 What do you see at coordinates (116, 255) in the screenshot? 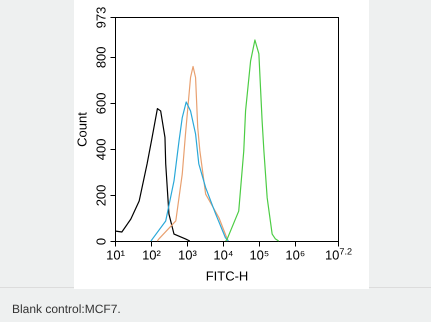
I see `x-tick-label: 10¹` at bounding box center [116, 255].